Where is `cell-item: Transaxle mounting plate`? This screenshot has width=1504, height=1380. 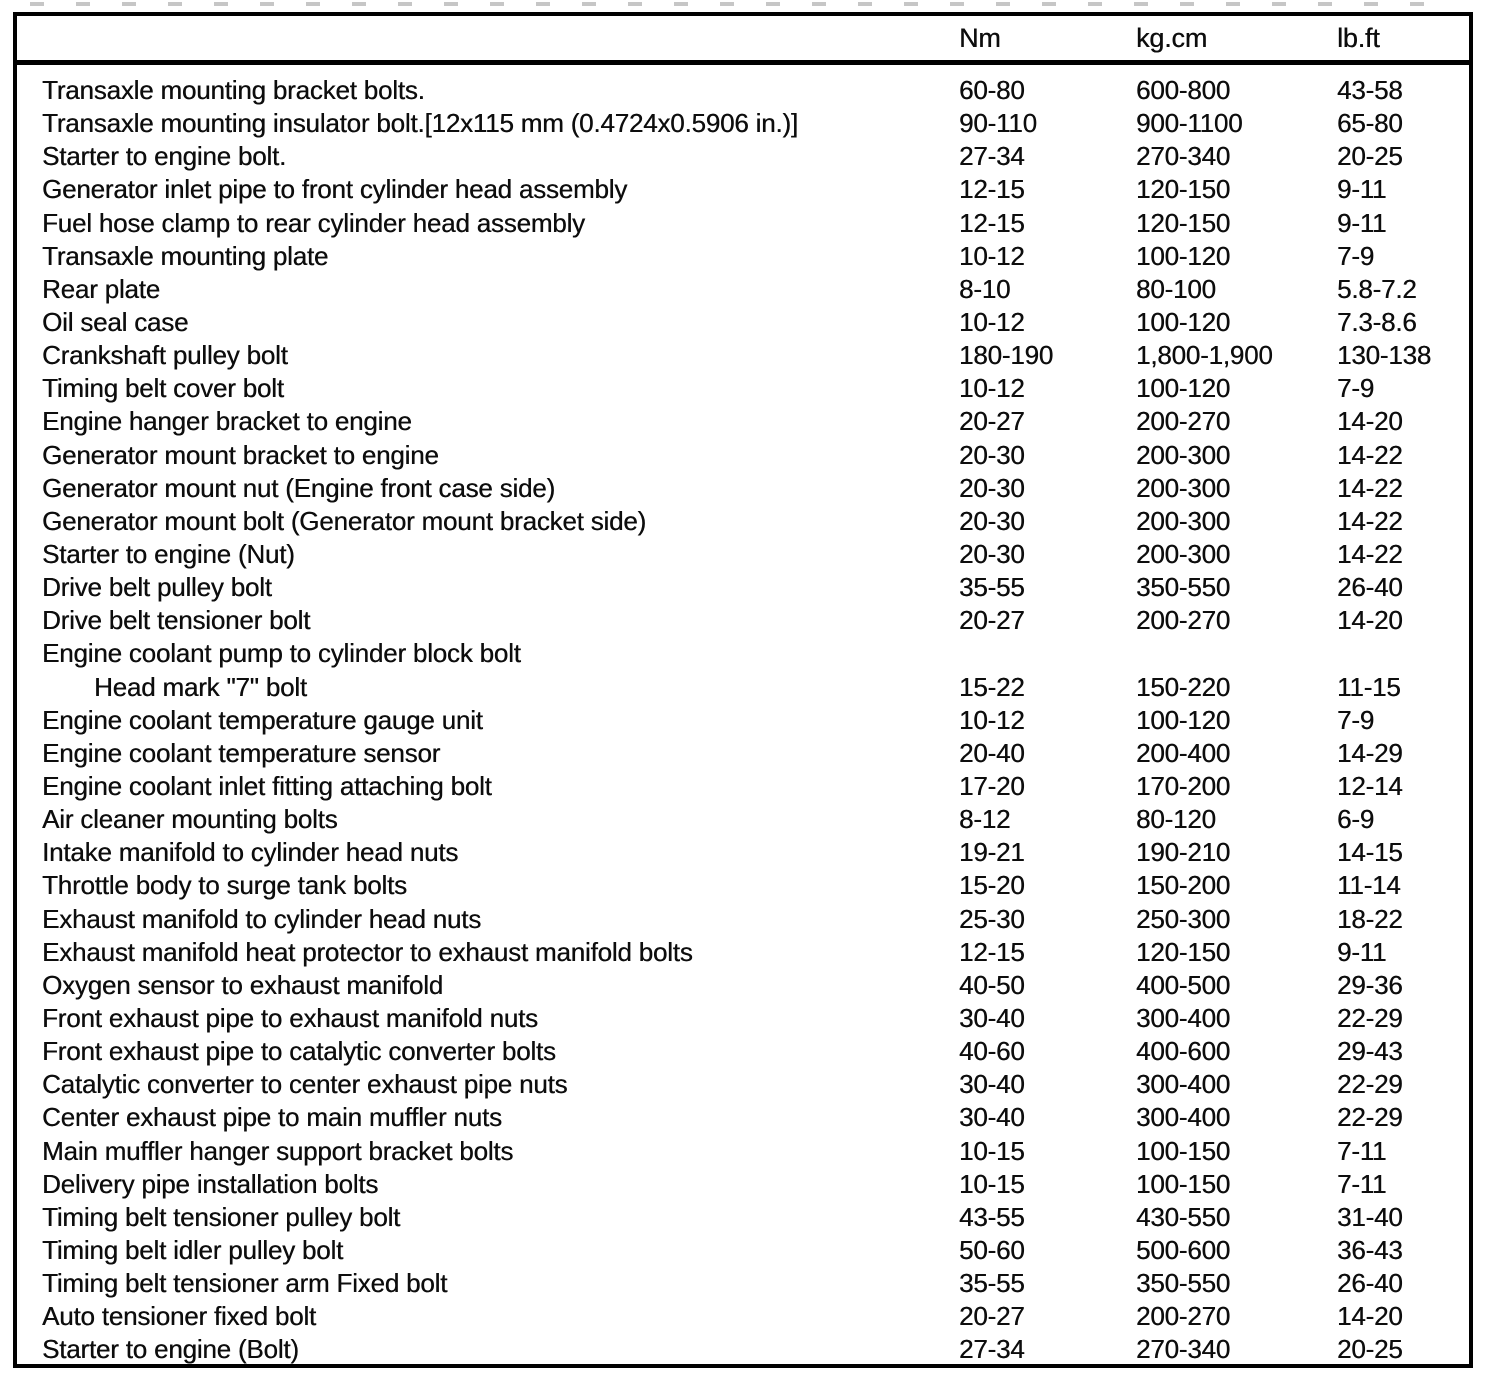
cell-item: Transaxle mounting plate is located at coordinates (185, 255).